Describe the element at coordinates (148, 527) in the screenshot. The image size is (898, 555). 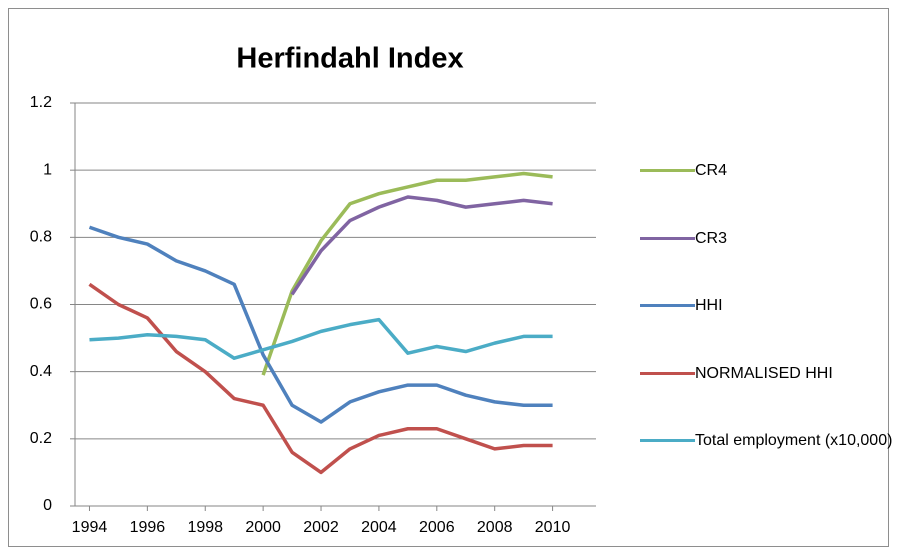
I see `x-tick-label: 1996` at that location.